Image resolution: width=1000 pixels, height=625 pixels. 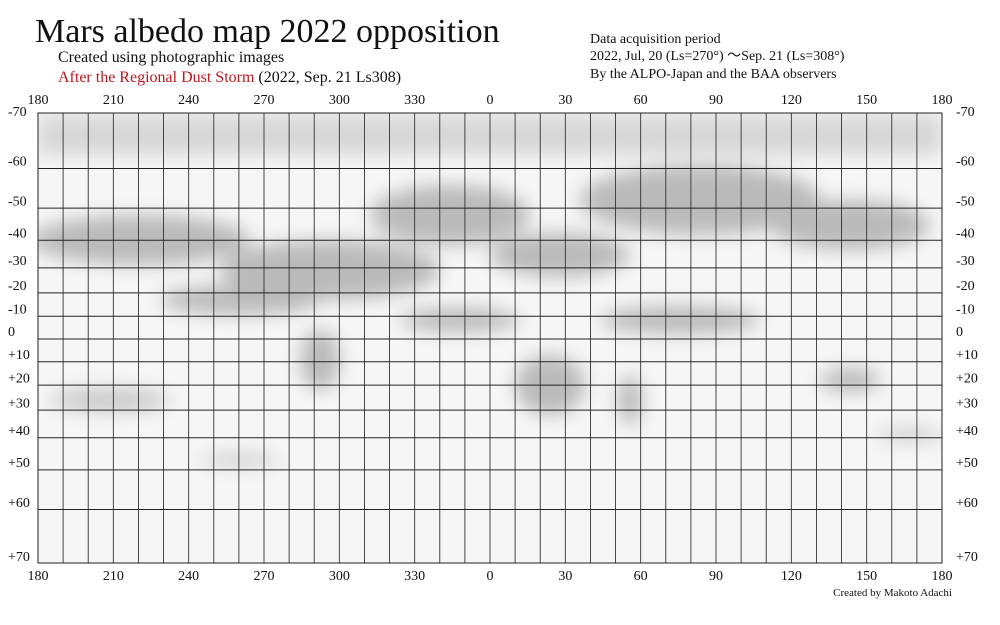 I want to click on longitude-label-top: 270, so click(x=264, y=100).